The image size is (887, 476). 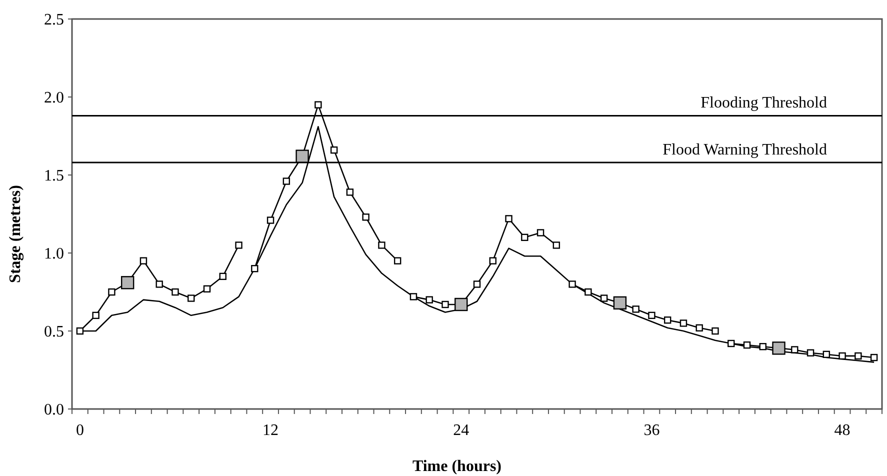 What do you see at coordinates (54, 254) in the screenshot?
I see `y-tick-label: 1.0` at bounding box center [54, 254].